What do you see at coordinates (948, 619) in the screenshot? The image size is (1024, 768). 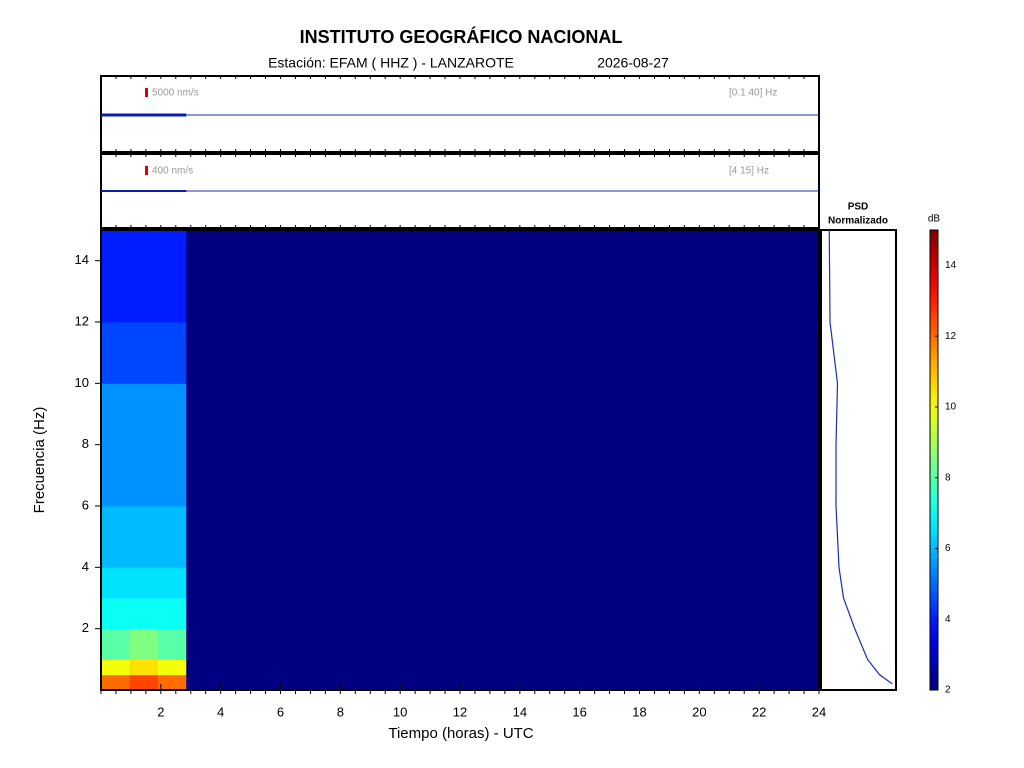 I see `colorbar-tick-label: 4` at bounding box center [948, 619].